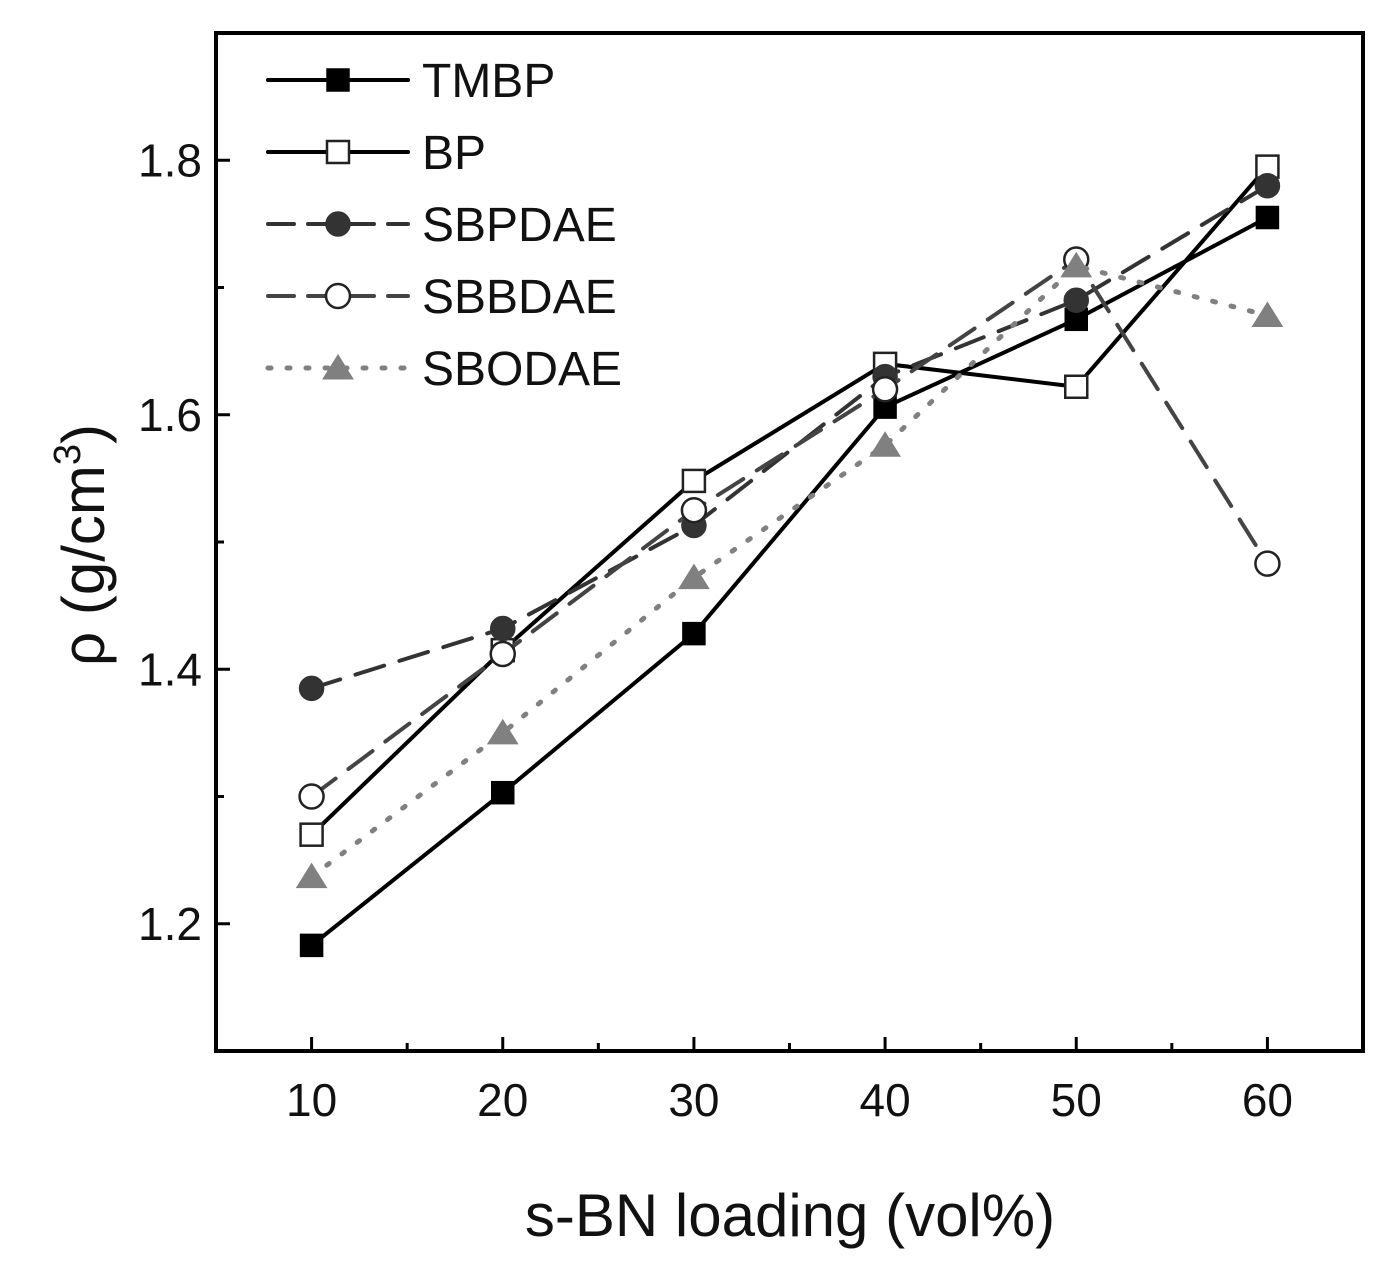 The width and height of the screenshot is (1399, 1268). I want to click on legend-label: SBBDAE, so click(519, 297).